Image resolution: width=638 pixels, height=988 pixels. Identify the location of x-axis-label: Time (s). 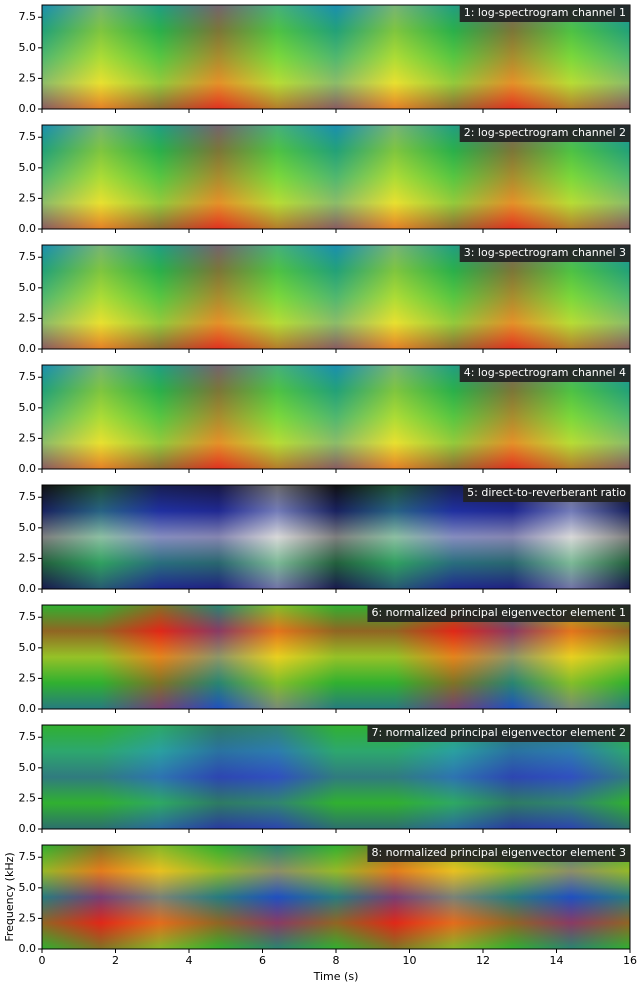
(336, 976).